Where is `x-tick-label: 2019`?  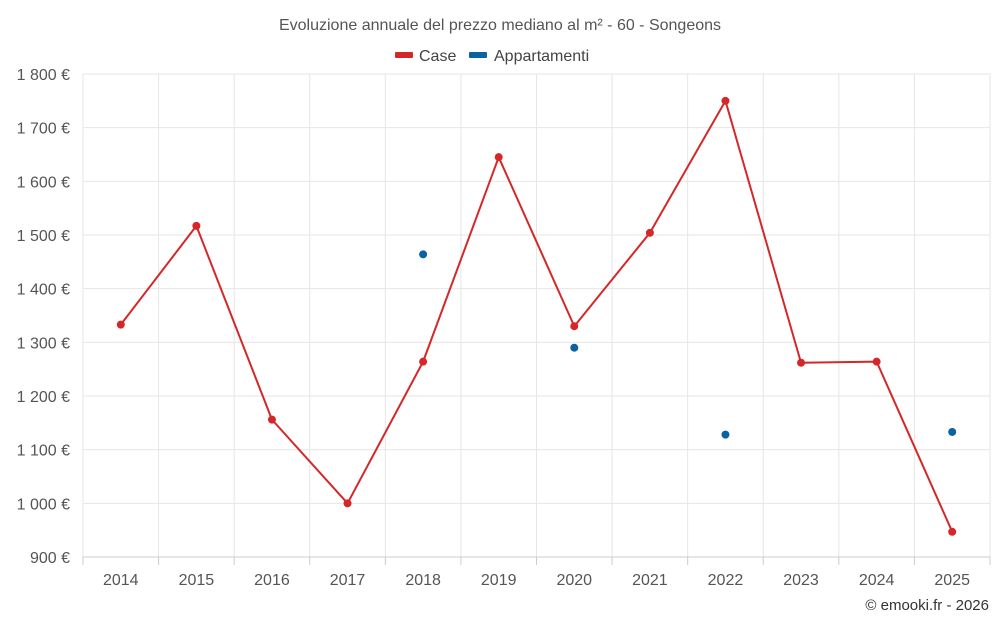 x-tick-label: 2019 is located at coordinates (499, 580).